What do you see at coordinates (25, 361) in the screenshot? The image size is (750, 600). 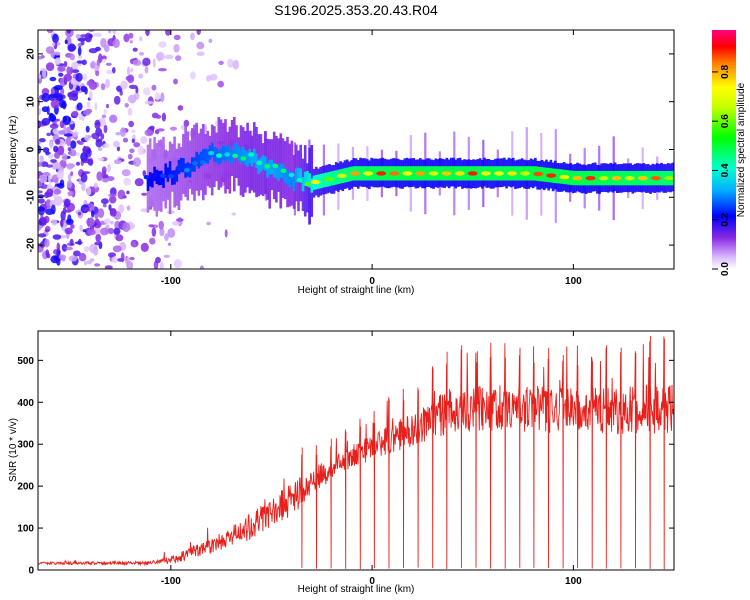 I see `snr-y-tick-label: 500` at bounding box center [25, 361].